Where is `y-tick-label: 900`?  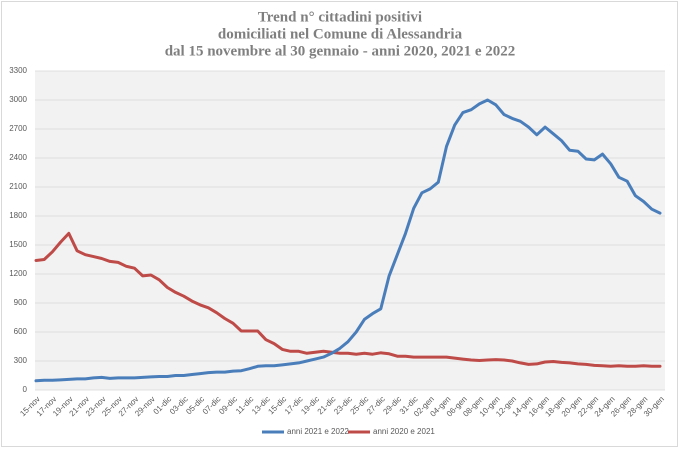 y-tick-label: 900 is located at coordinates (21, 302).